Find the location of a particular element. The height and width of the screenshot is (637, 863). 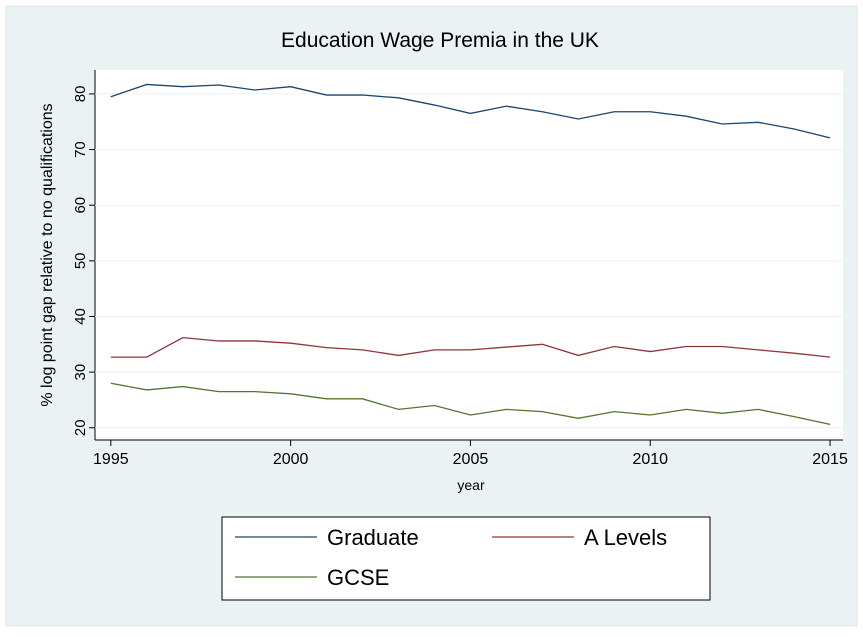

x-tick-label: 1995 is located at coordinates (111, 459).